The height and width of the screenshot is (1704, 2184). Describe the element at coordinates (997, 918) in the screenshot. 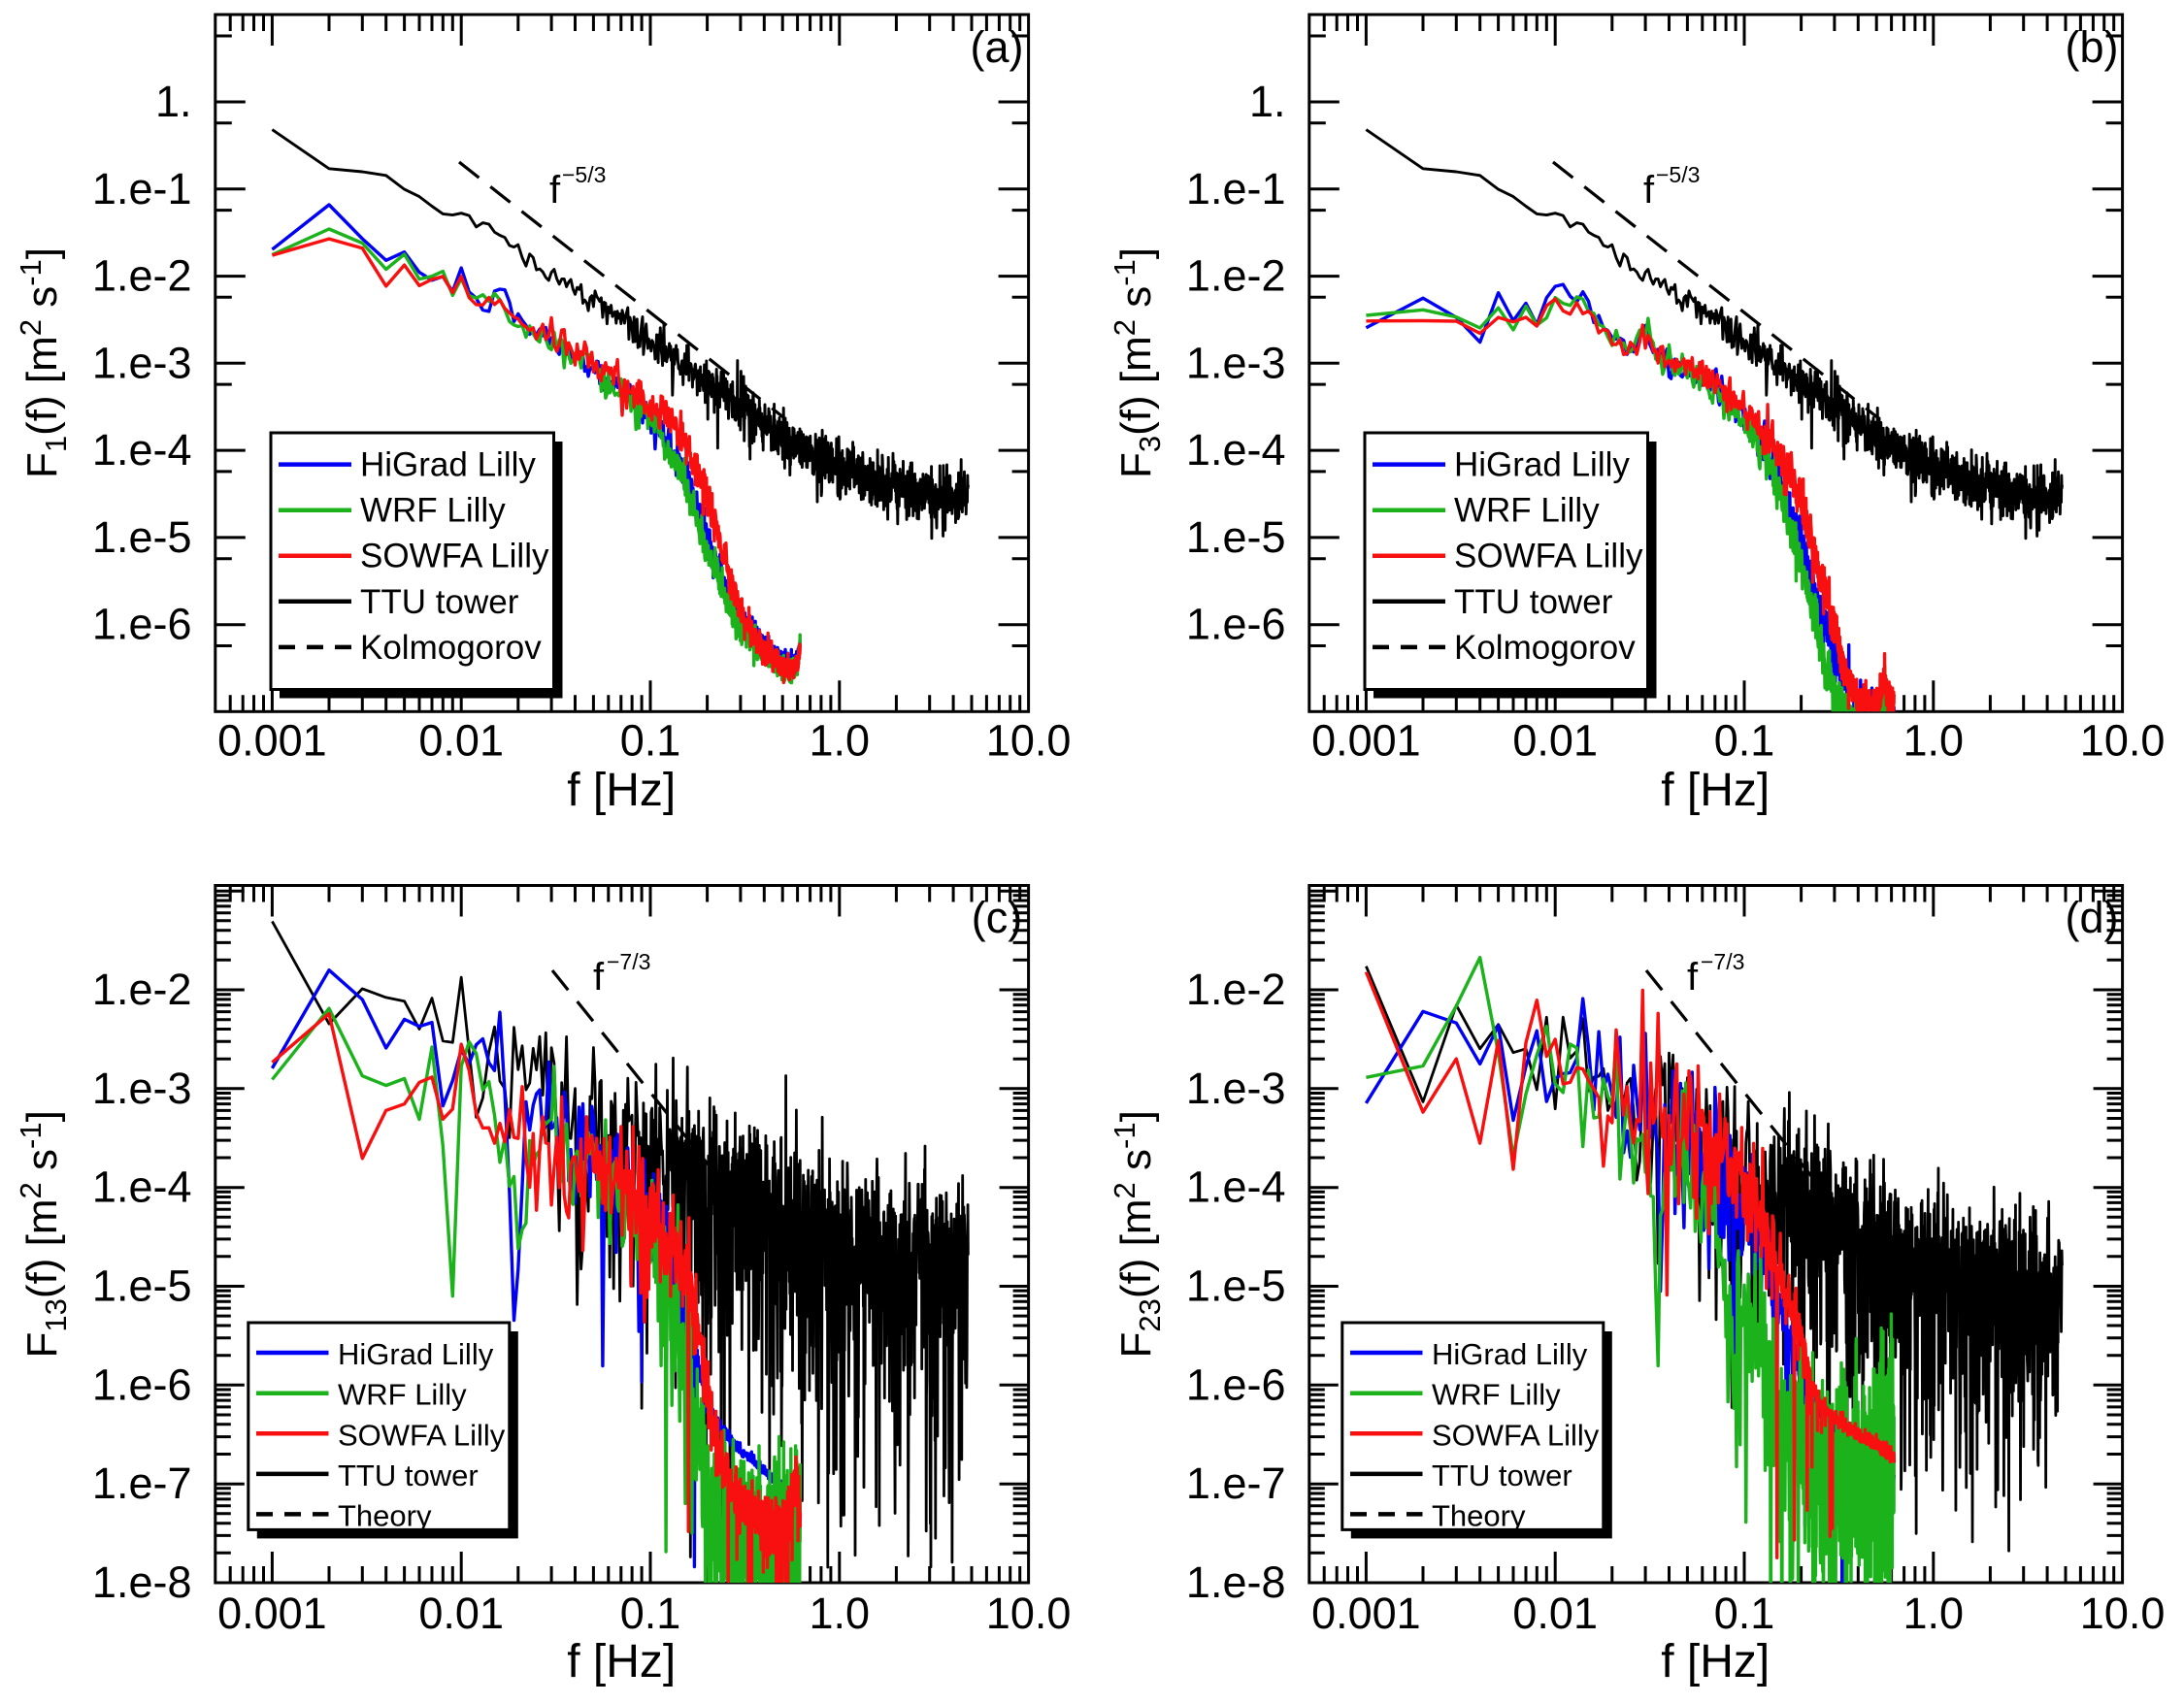

I see `svg-text: (c)` at that location.